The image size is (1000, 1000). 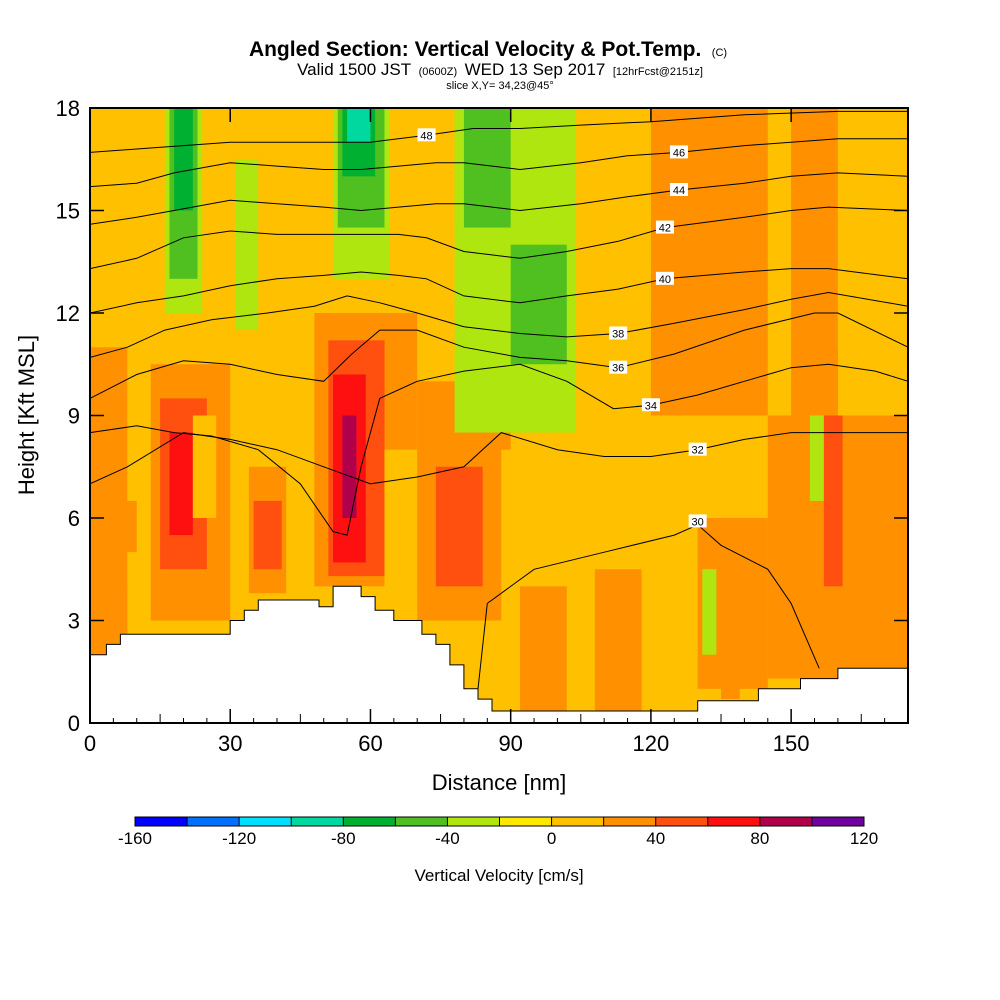 I want to click on y-tick-label-9: 9, so click(x=74, y=416).